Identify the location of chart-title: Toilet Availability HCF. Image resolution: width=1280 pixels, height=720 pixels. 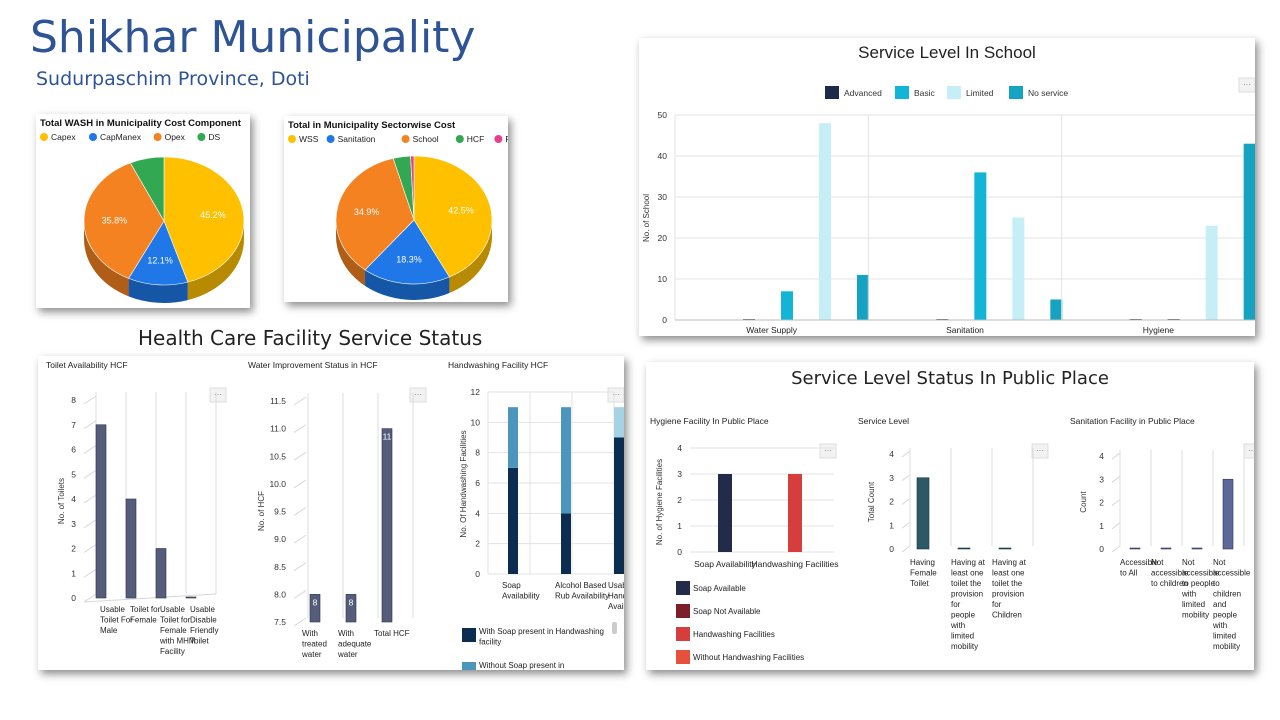
(87, 365).